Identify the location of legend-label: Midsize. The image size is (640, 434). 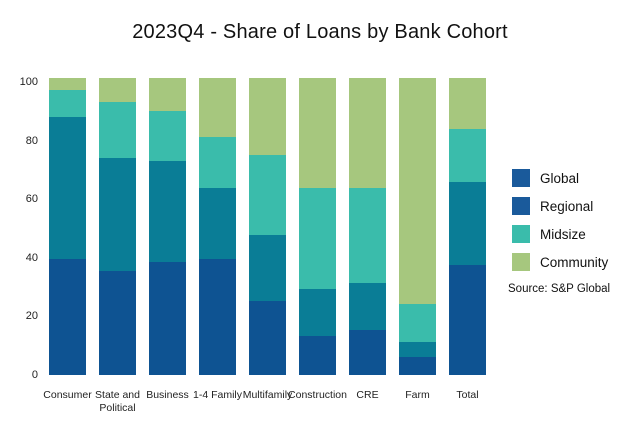
(563, 234).